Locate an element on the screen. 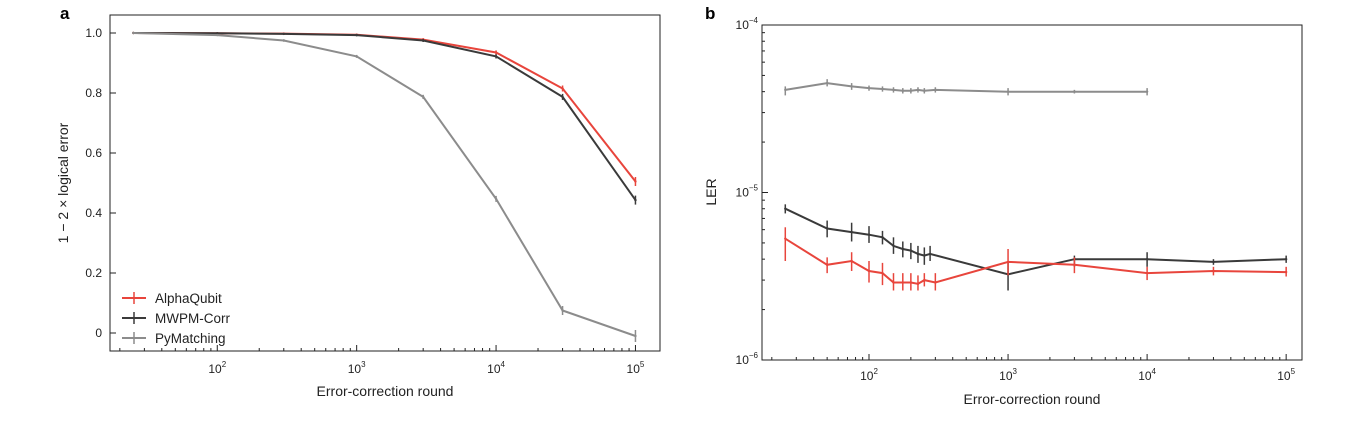  panel-b-mwpm-corr-line is located at coordinates (1035, 241).